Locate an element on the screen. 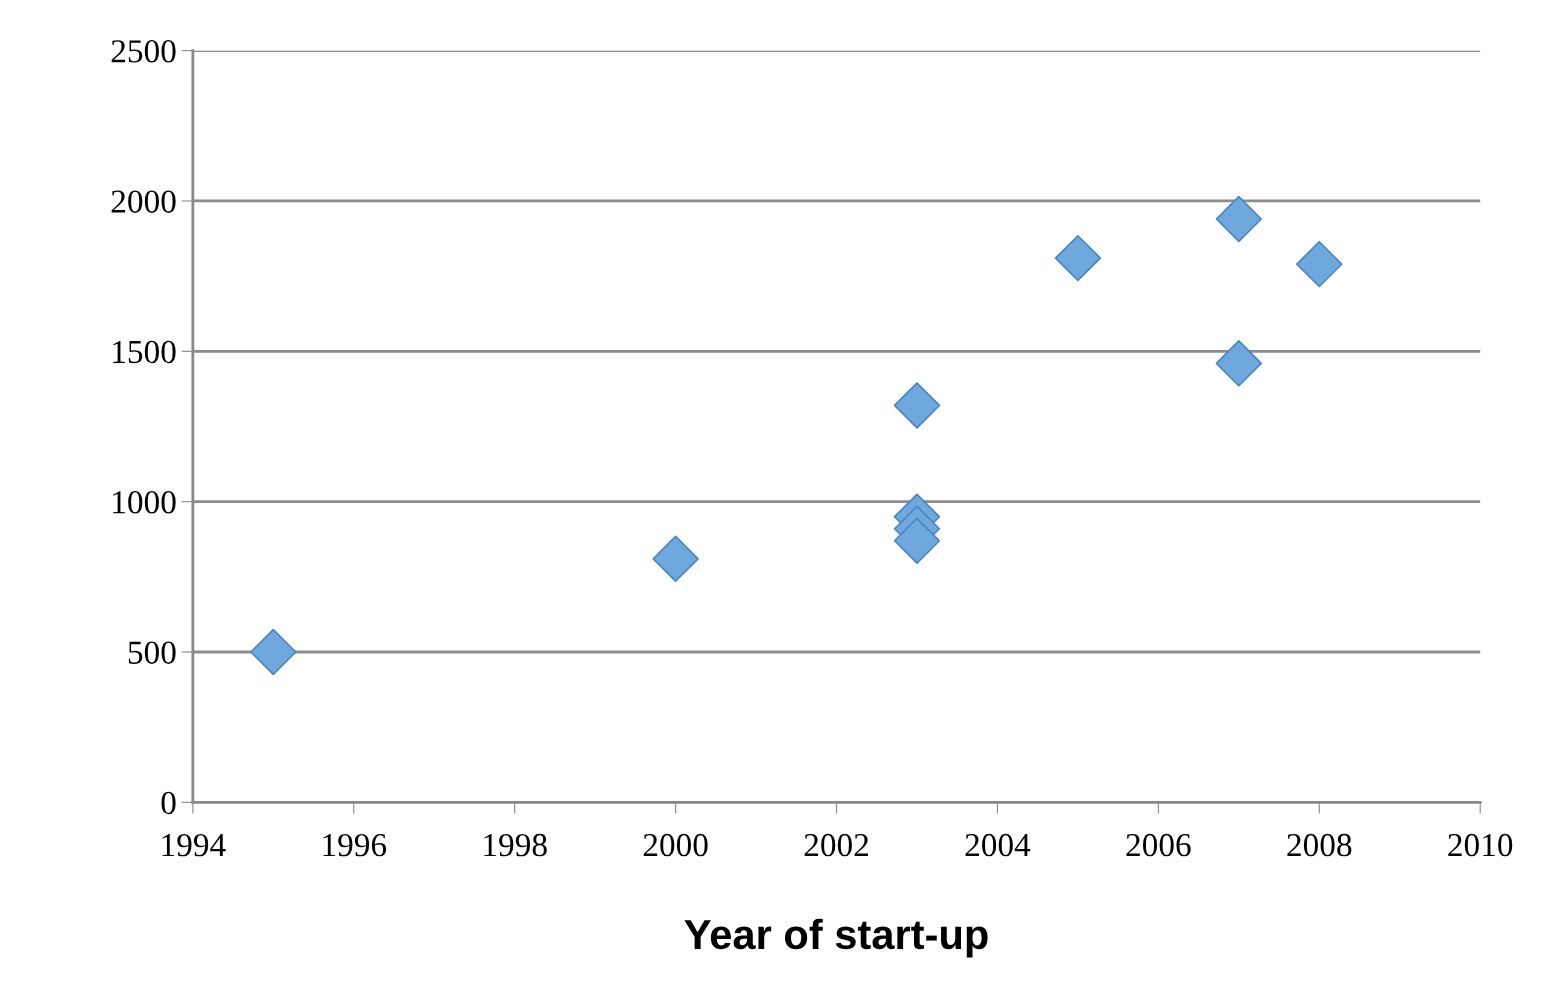 The image size is (1568, 993). x-tick-label: 1996 is located at coordinates (355, 845).